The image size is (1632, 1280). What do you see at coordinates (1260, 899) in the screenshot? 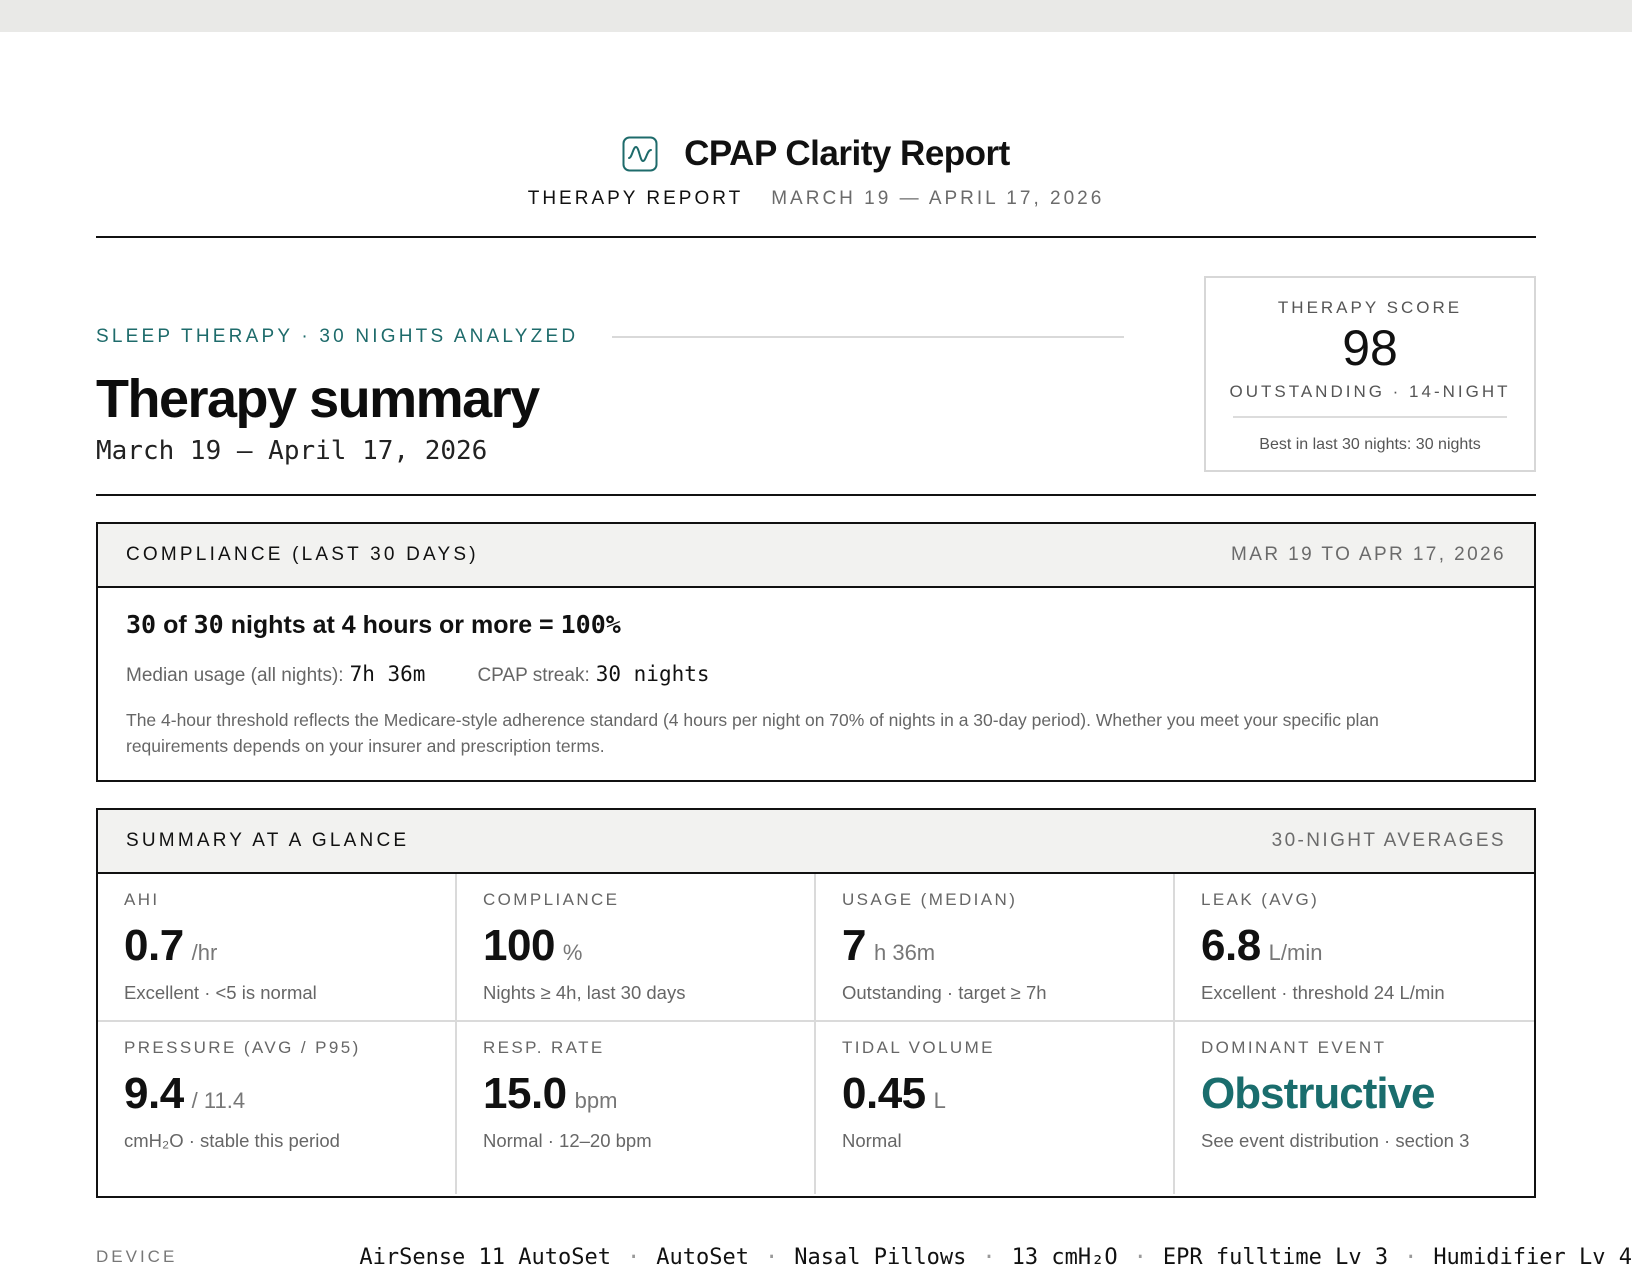
I see `metric-label: LEAK (AVG)` at bounding box center [1260, 899].